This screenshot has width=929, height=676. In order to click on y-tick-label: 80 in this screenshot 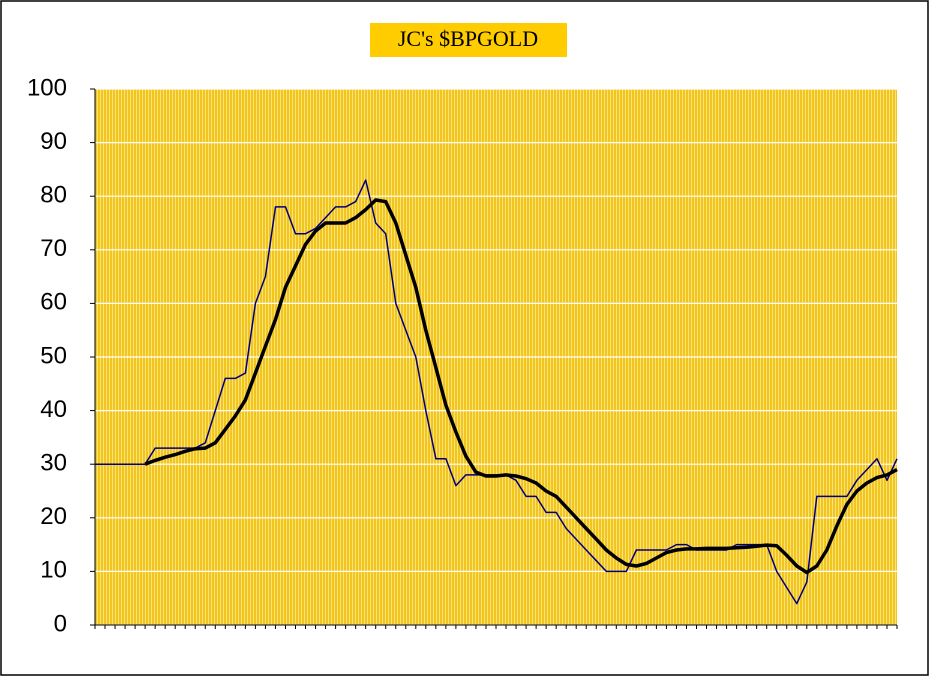, I will do `click(53, 195)`.